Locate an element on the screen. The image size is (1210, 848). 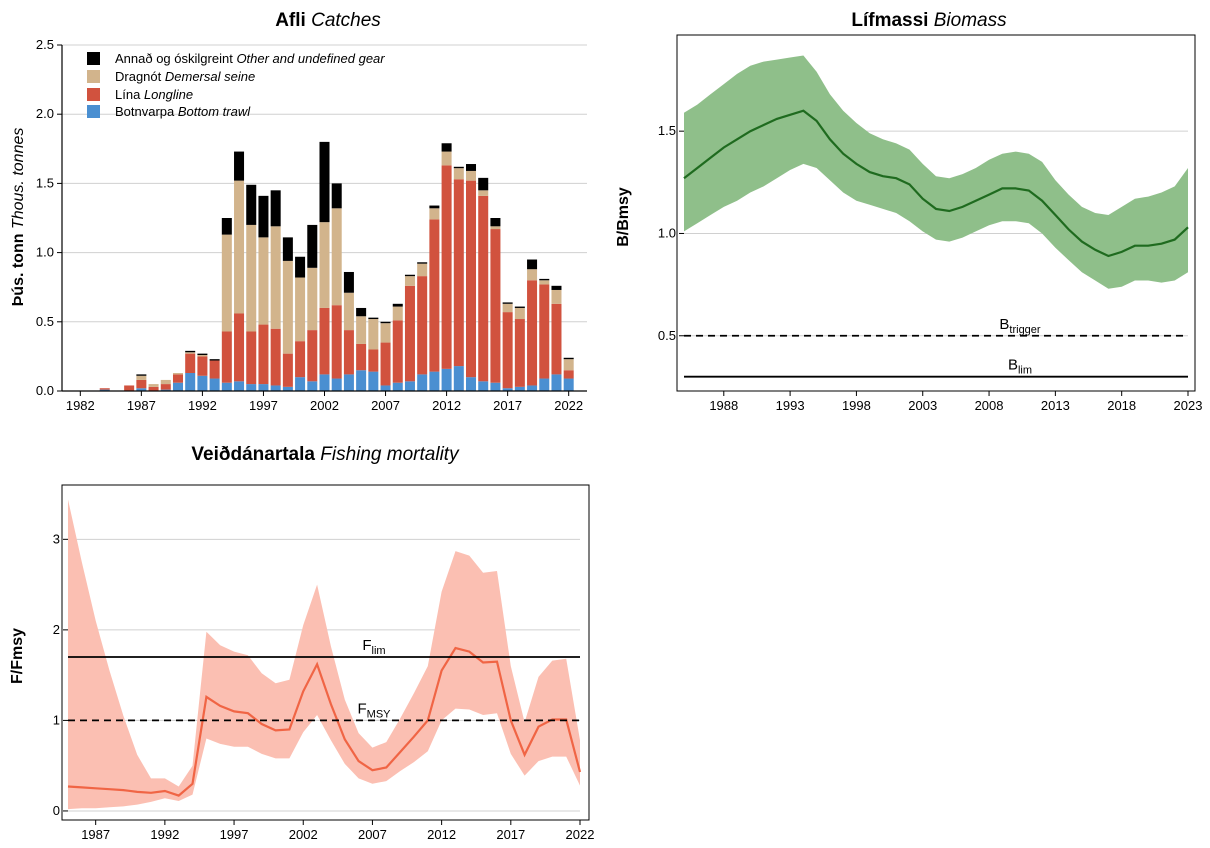
legend-label-bottom-trawl: Botnvarpa Bottom trawl is located at coordinates (183, 111).